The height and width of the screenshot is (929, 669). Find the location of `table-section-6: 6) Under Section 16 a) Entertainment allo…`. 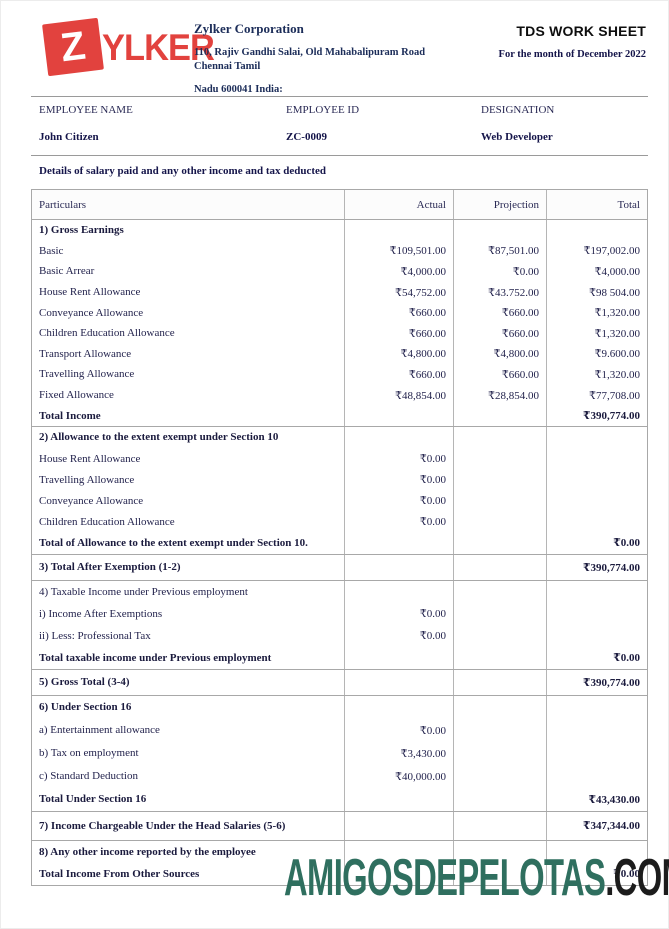

table-section-6: 6) Under Section 16 a) Entertainment allo… is located at coordinates (339, 753).